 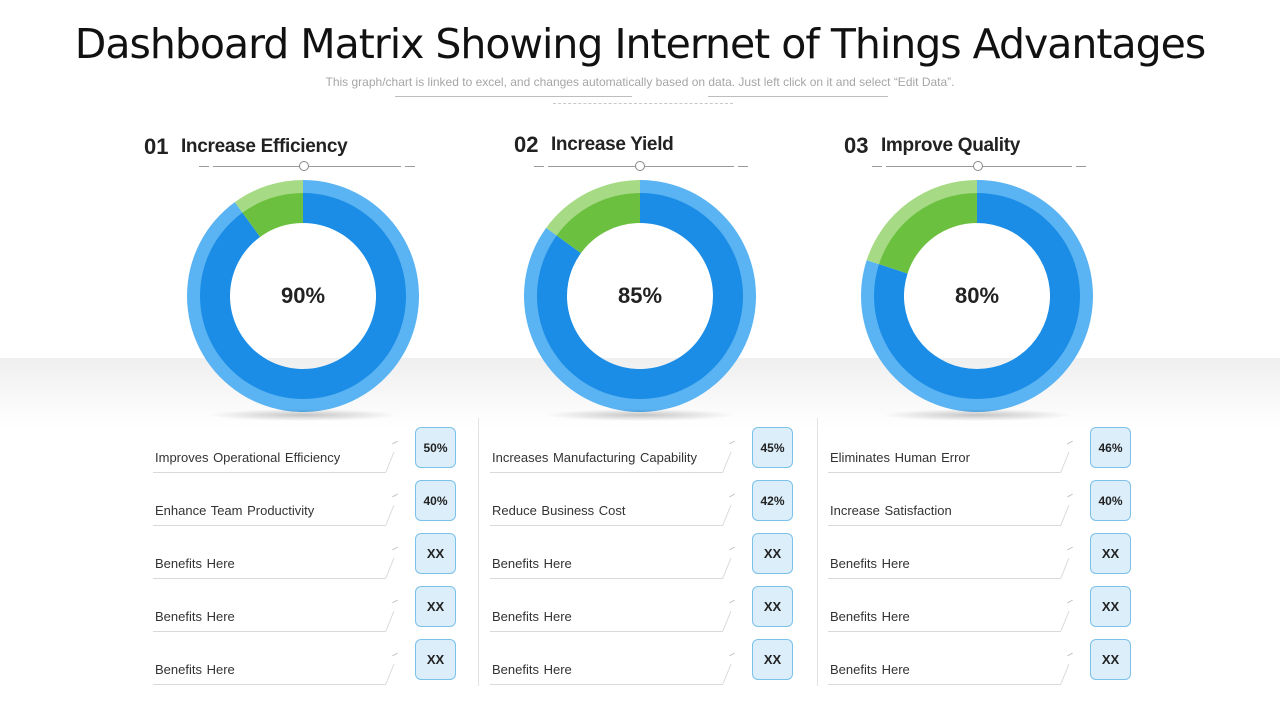 I want to click on panel-heading: 03 Improve Quality, so click(x=932, y=146).